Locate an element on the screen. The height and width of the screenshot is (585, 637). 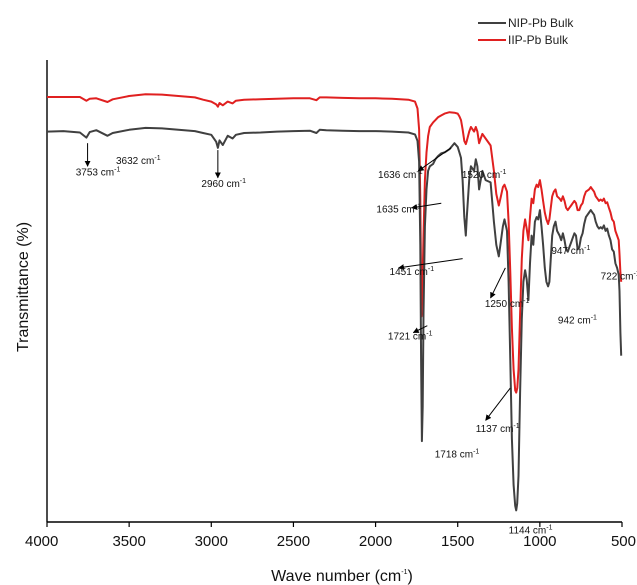
x-tick-label: 1000 is located at coordinates (539, 541).